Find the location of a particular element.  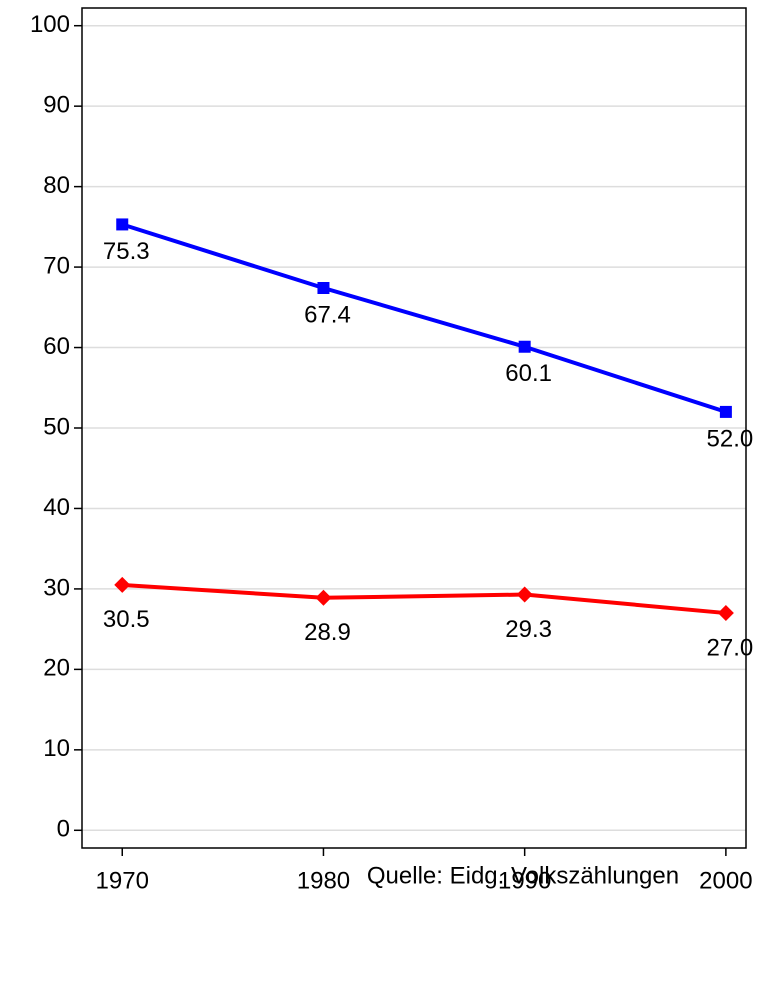

x-tick-label: 1970 is located at coordinates (122, 880).